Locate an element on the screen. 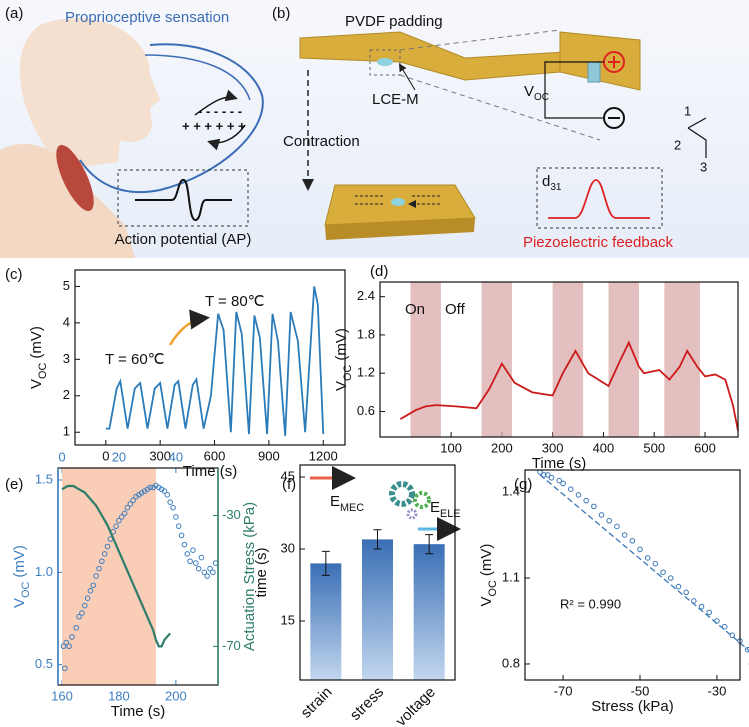 Image resolution: width=749 pixels, height=727 pixels. y-tick-label: 1.4 is located at coordinates (511, 490).